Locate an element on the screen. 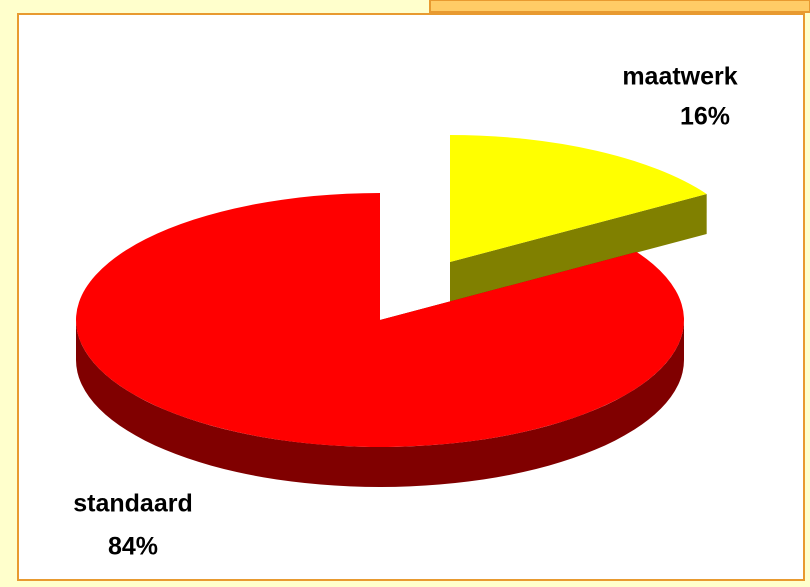 This screenshot has width=810, height=587. slice-face is located at coordinates (578, 247).